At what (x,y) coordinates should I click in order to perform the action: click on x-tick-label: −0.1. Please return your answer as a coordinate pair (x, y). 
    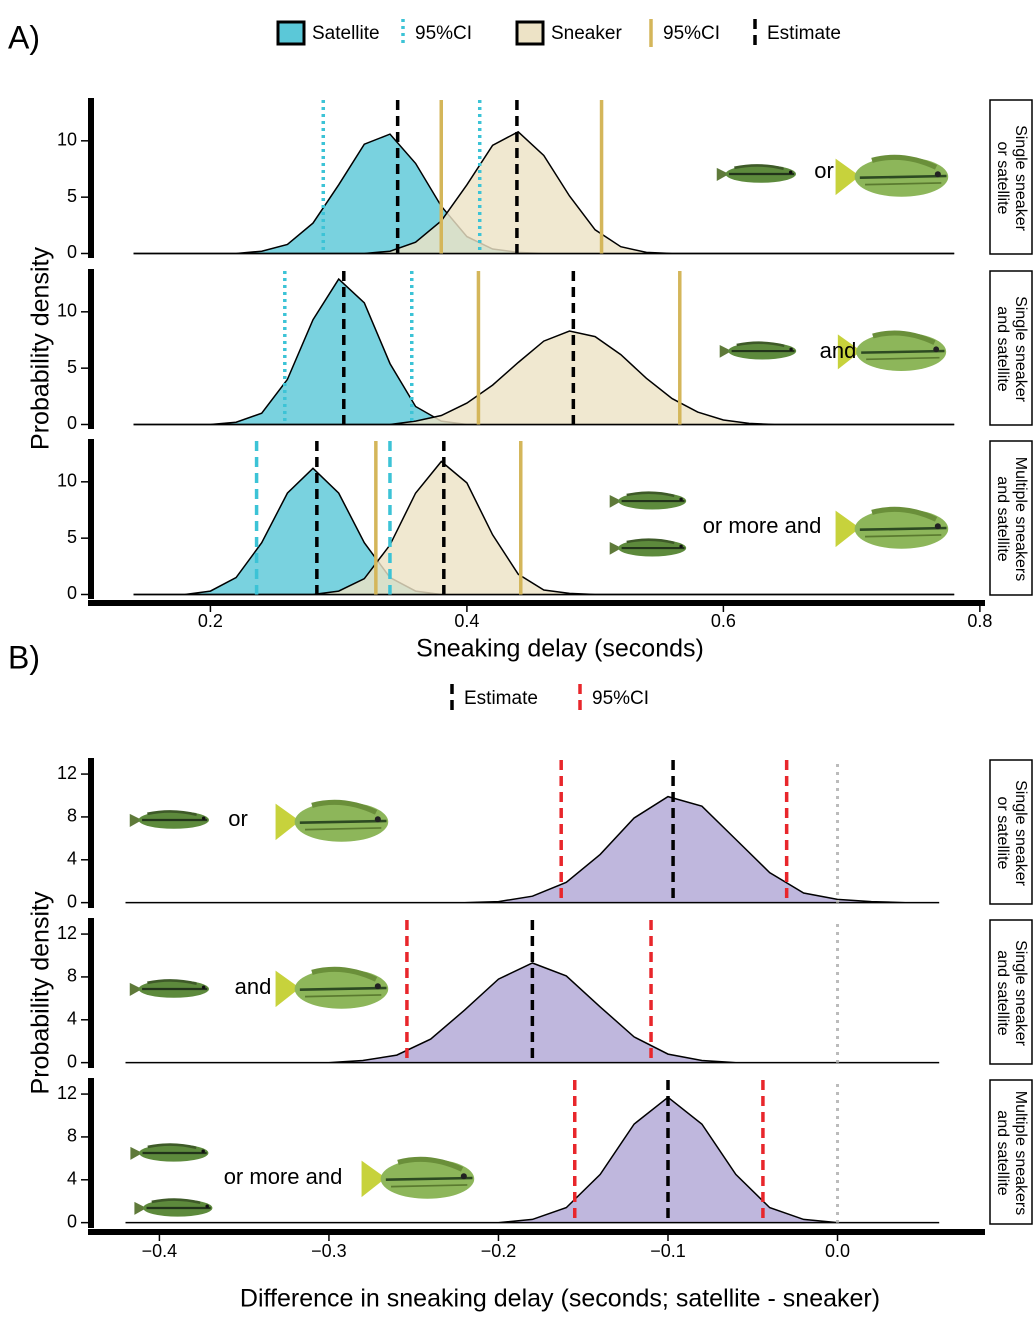
    Looking at the image, I should click on (668, 1251).